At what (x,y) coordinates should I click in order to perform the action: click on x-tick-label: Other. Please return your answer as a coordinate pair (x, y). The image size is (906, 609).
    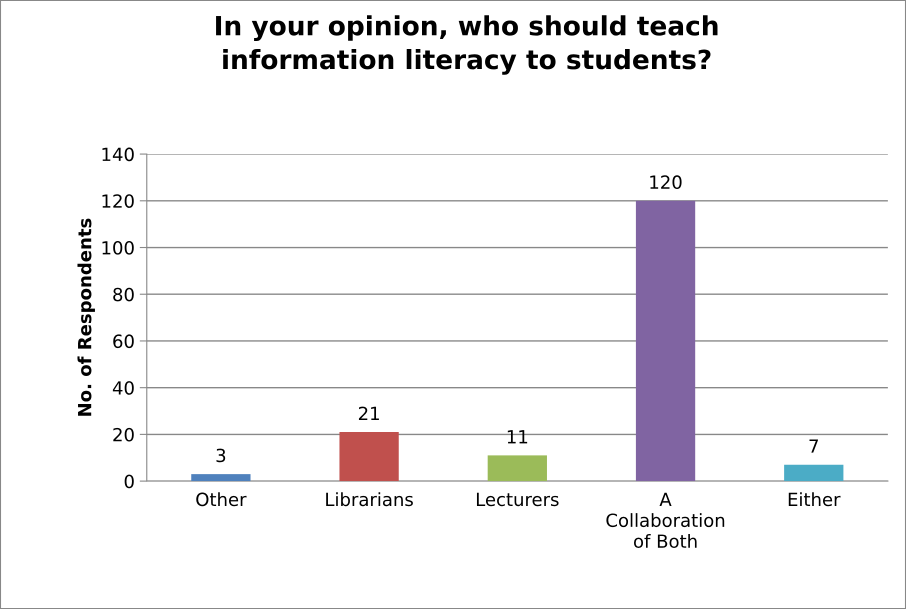
    Looking at the image, I should click on (221, 499).